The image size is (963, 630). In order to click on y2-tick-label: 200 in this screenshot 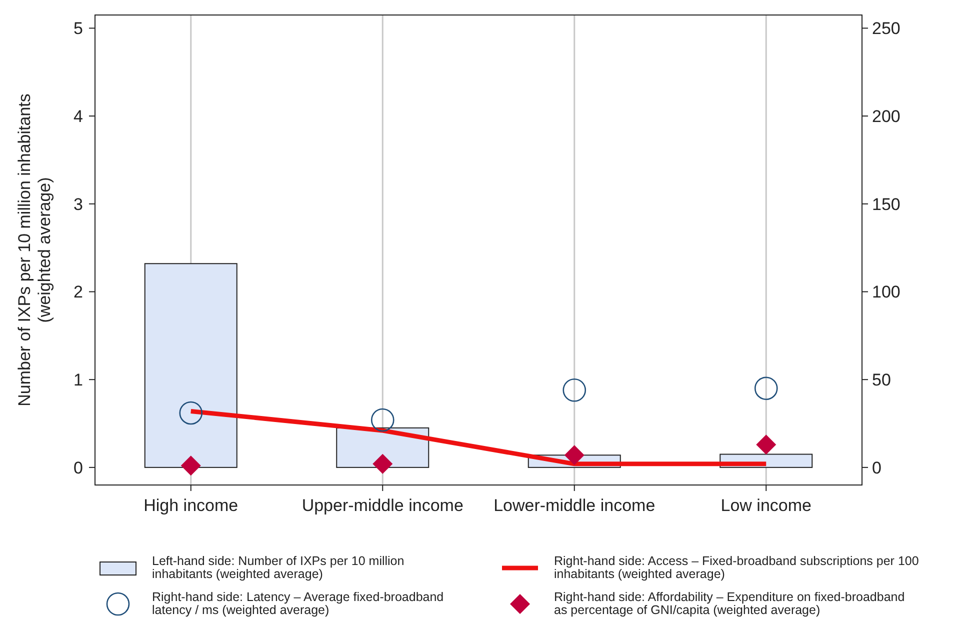, I will do `click(886, 116)`.